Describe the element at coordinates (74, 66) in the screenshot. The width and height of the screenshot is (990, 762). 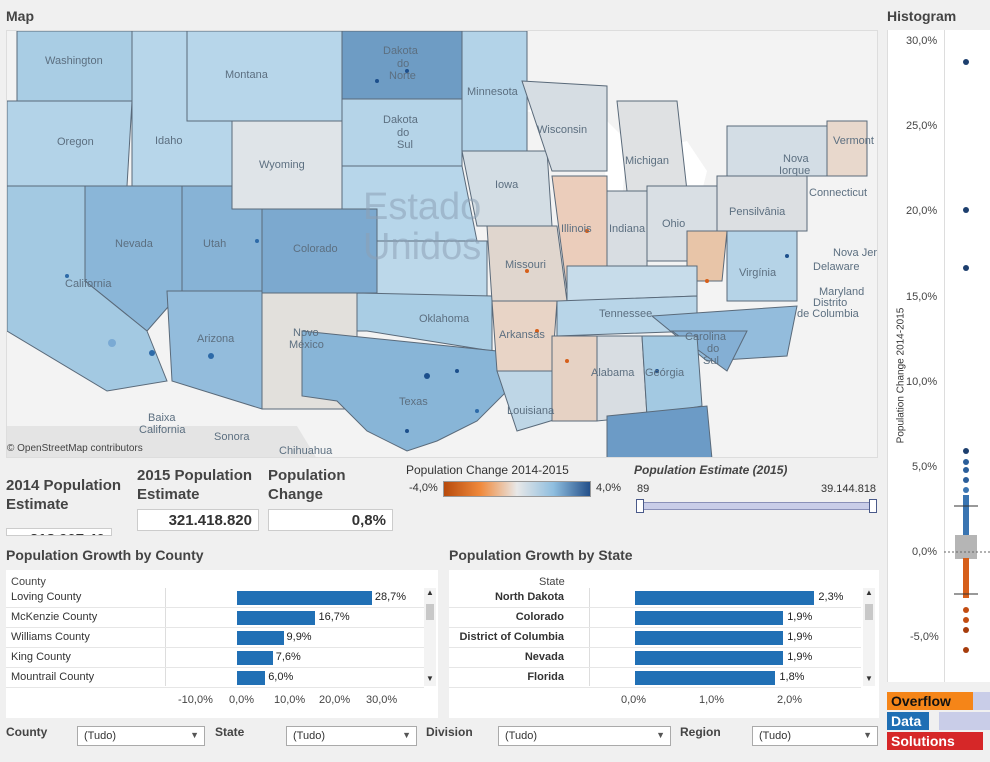
I see `state-washington` at that location.